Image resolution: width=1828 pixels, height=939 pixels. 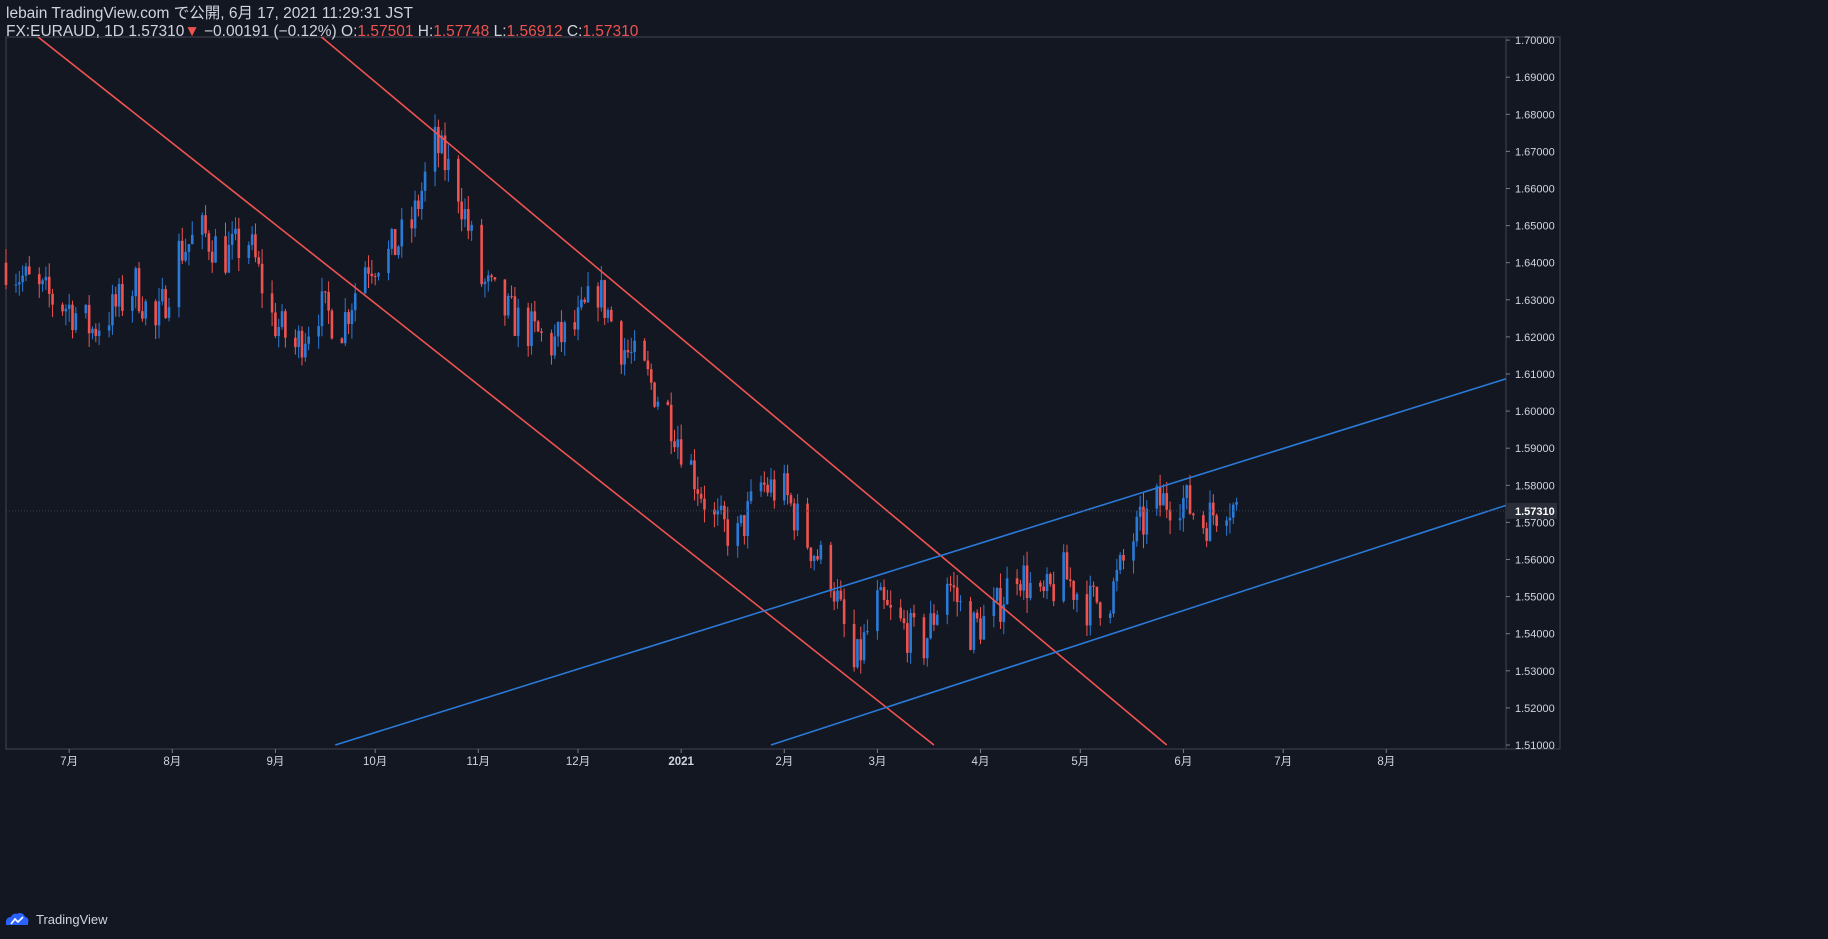 I want to click on footer: TradingView, so click(x=56, y=919).